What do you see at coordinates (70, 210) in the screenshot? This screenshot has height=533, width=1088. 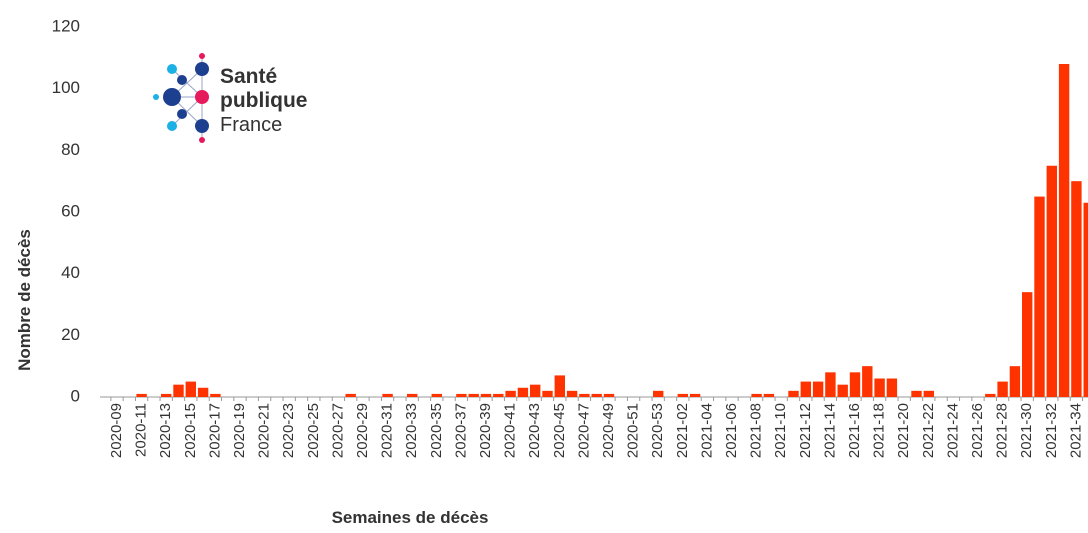 I see `y-tick-label: 60` at bounding box center [70, 210].